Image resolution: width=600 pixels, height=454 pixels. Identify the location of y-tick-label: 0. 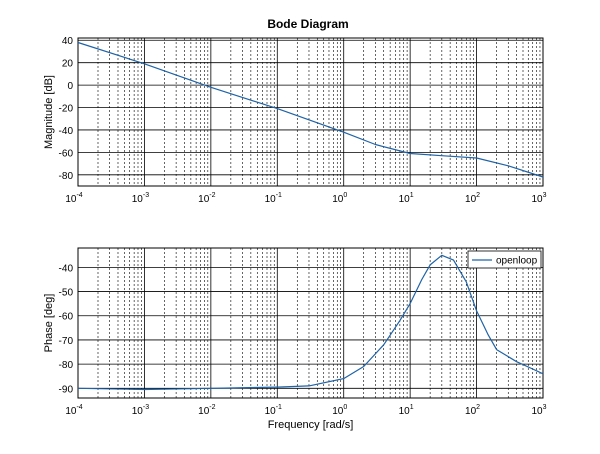
(70, 86).